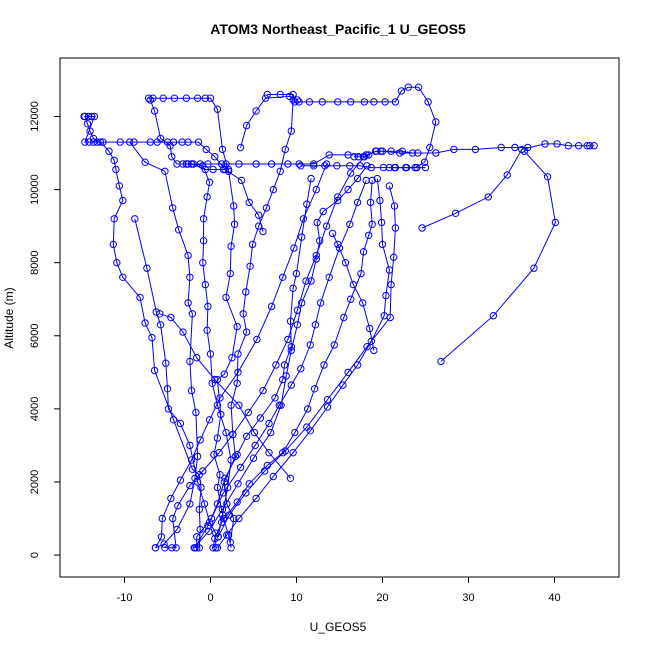  What do you see at coordinates (35, 262) in the screenshot?
I see `y-tick-label: 8000` at bounding box center [35, 262].